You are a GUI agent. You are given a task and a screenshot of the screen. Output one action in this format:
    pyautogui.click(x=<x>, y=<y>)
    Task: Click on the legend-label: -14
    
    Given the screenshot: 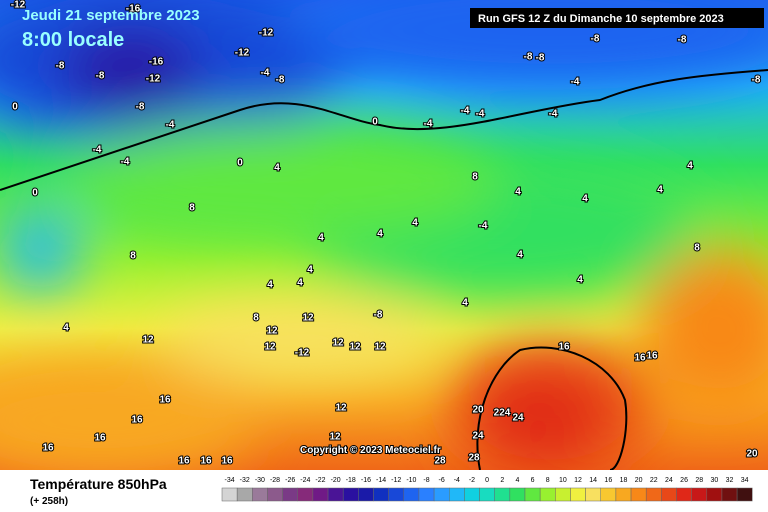 What is the action you would take?
    pyautogui.click(x=381, y=480)
    